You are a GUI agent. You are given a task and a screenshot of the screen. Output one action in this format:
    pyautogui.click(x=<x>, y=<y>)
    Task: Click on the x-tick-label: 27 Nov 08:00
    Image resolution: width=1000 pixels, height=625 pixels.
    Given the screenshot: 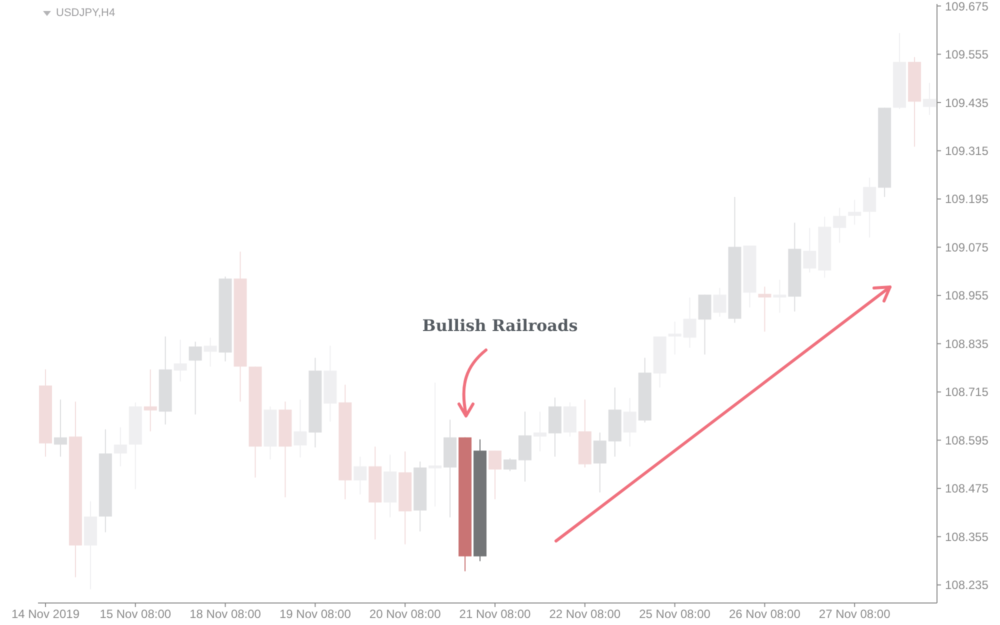 What is the action you would take?
    pyautogui.click(x=854, y=614)
    